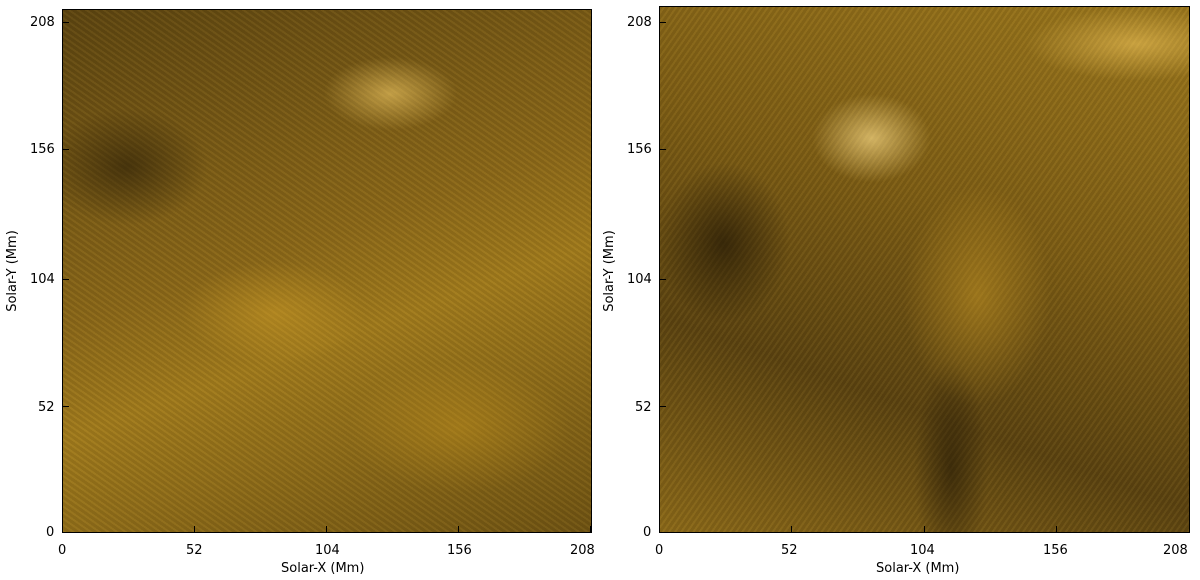 This screenshot has height=580, width=1200. What do you see at coordinates (609, 271) in the screenshot?
I see `right-y-axis-title: Solar-Y (Mm)` at bounding box center [609, 271].